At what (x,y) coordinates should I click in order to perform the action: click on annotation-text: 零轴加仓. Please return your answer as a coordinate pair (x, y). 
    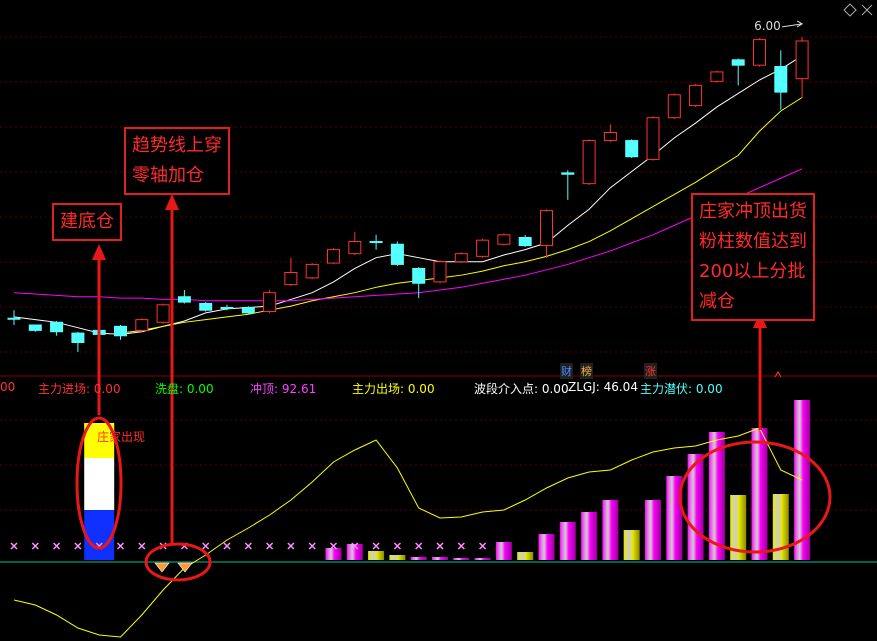
    Looking at the image, I should click on (168, 175).